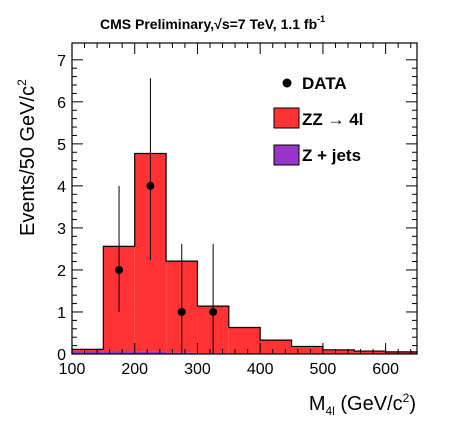 The image size is (454, 427). I want to click on x-tick-label: 400, so click(260, 369).